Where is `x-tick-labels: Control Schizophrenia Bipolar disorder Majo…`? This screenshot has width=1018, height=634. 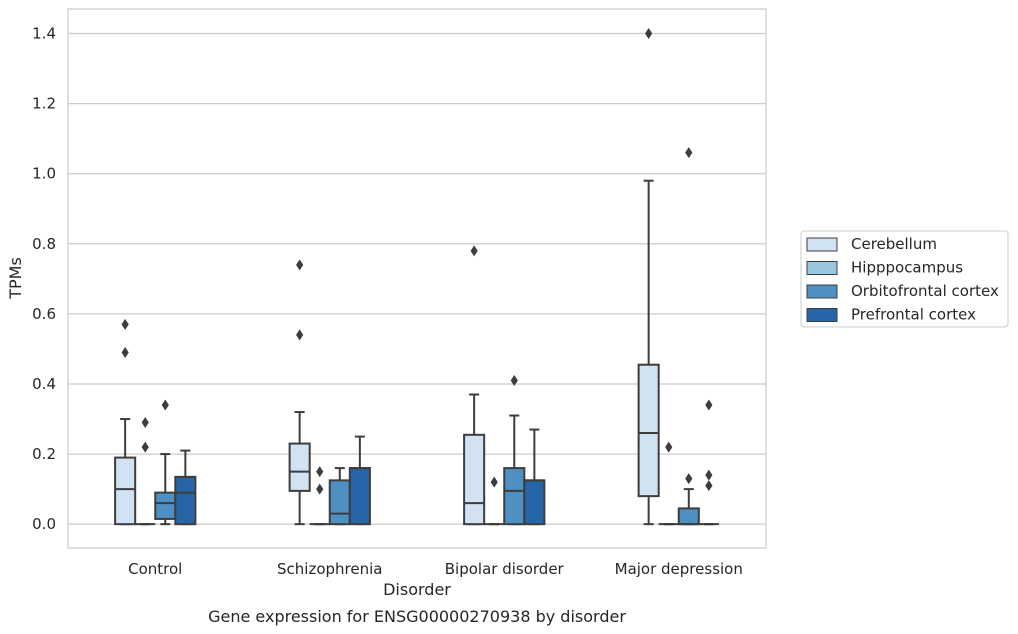 x-tick-labels: Control Schizophrenia Bipolar disorder Majo… is located at coordinates (435, 569).